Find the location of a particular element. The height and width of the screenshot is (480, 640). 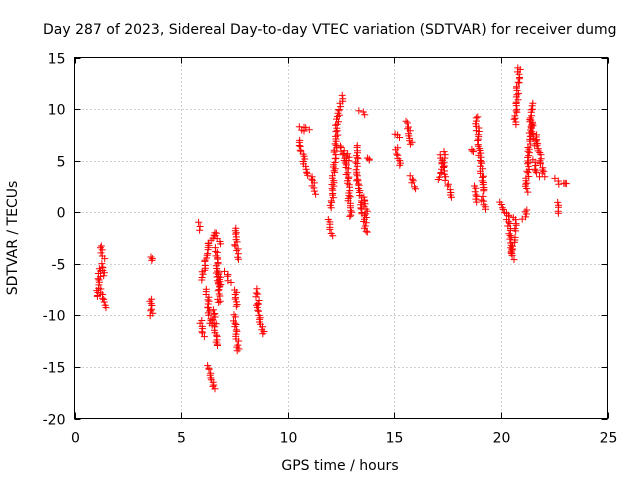

y-tick-label: -10 is located at coordinates (54, 317).